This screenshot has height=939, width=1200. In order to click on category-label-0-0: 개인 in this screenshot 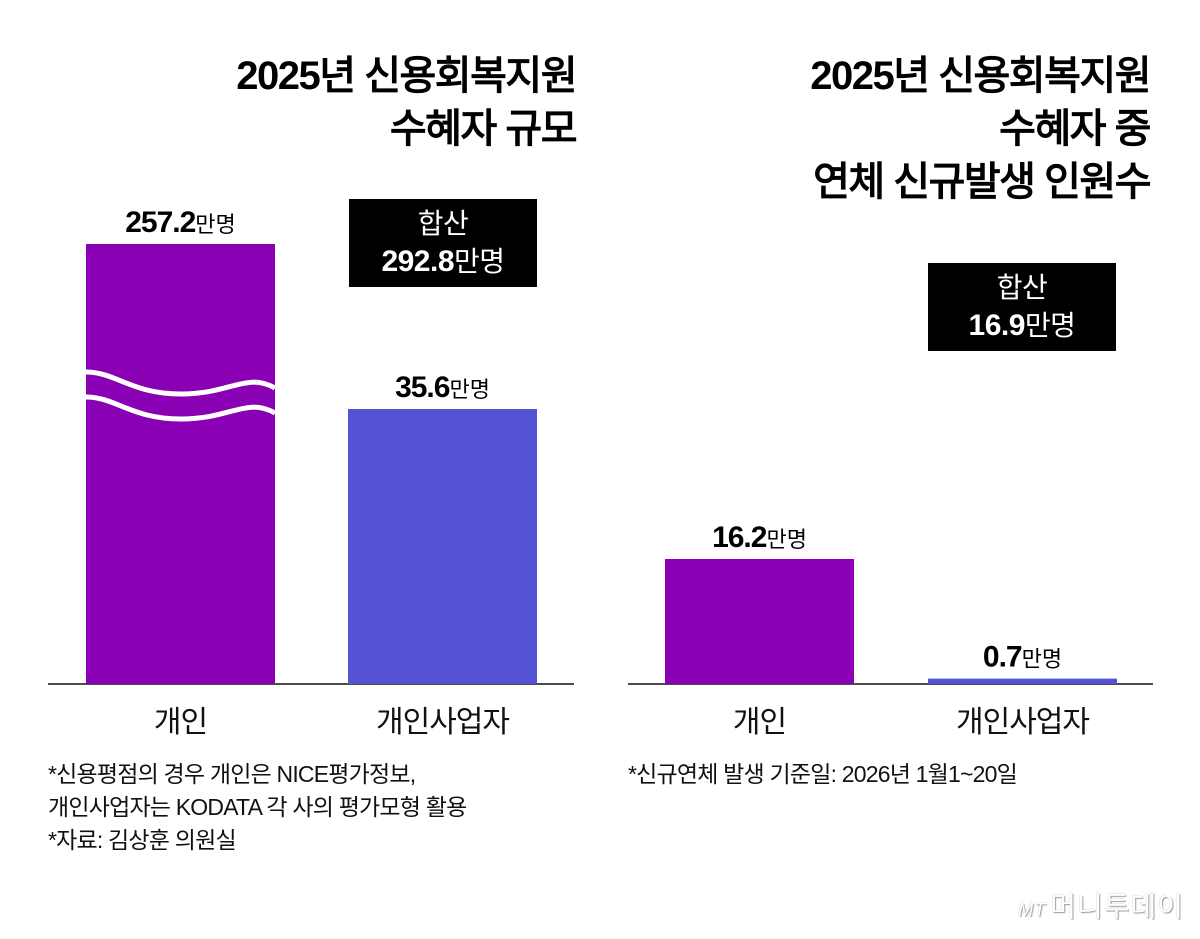, I will do `click(180, 722)`.